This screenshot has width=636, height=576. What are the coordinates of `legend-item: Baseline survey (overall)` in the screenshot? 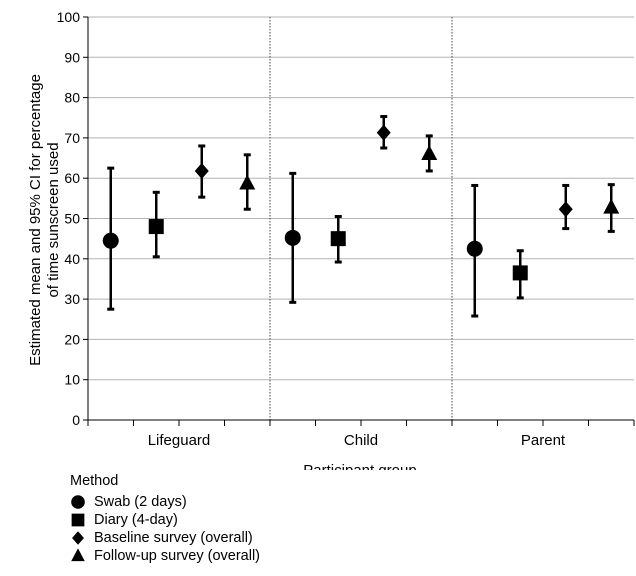 It's located at (165, 538).